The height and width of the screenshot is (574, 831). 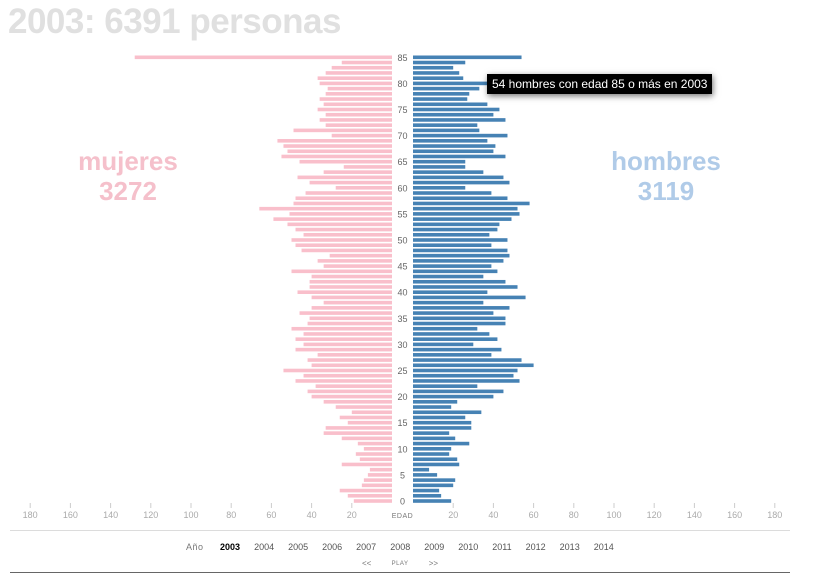 I want to click on year-option: 2013, so click(x=569, y=547).